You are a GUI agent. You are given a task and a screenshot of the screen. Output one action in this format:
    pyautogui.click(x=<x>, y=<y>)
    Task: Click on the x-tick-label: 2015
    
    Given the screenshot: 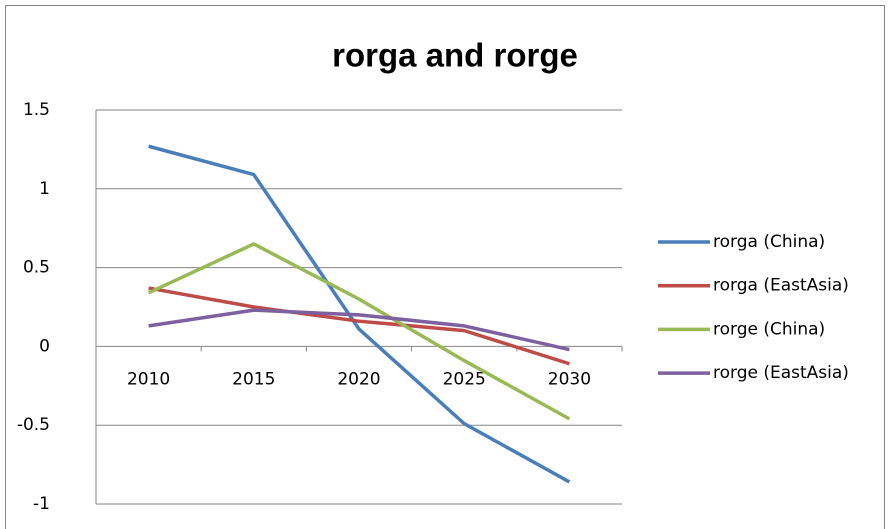 What is the action you would take?
    pyautogui.click(x=253, y=379)
    